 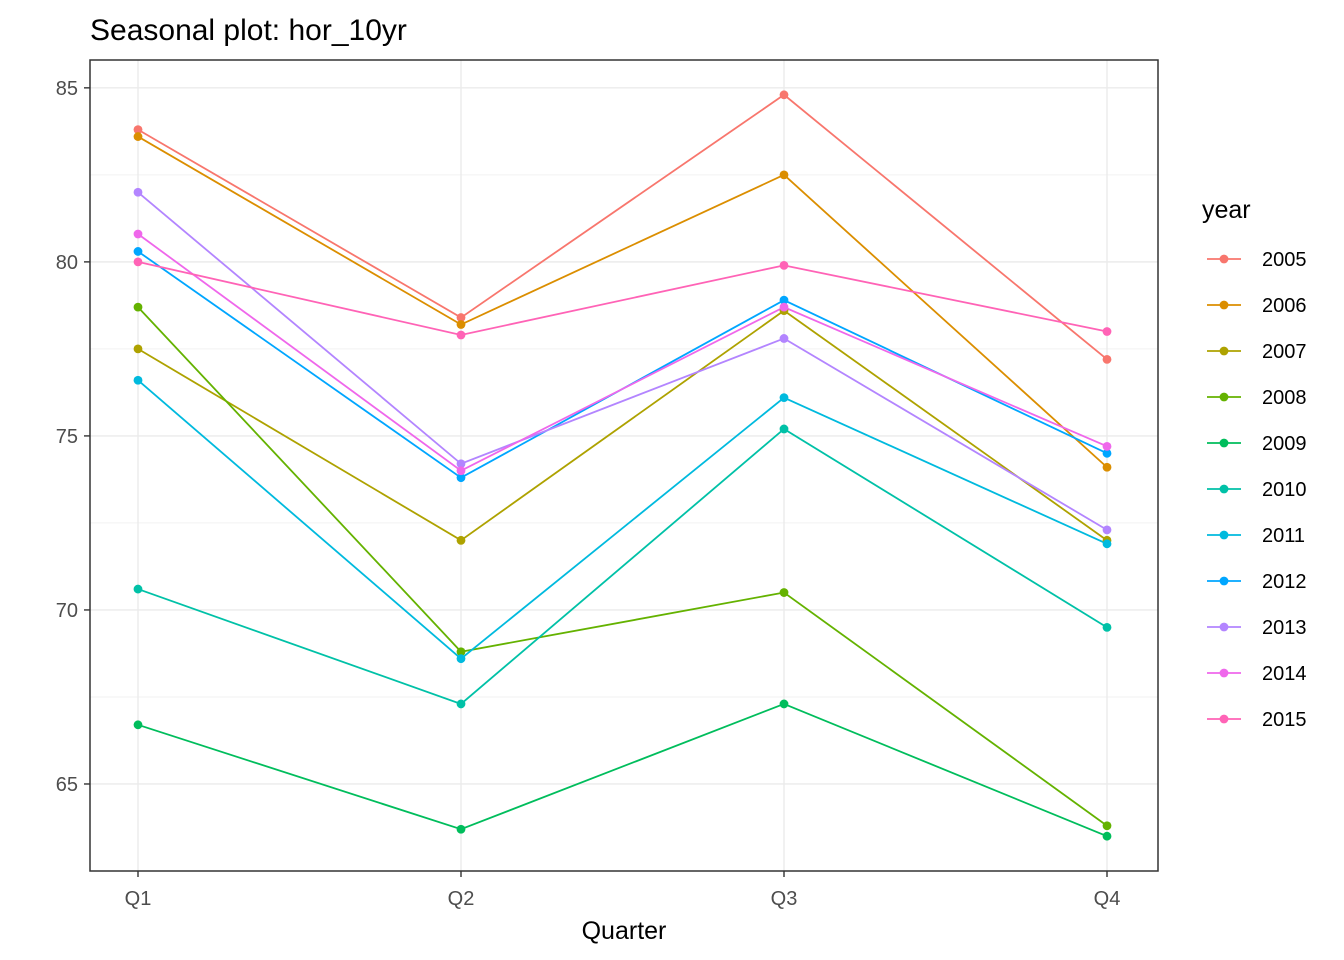 What do you see at coordinates (138, 234) in the screenshot?
I see `data-point-2014-Q1` at bounding box center [138, 234].